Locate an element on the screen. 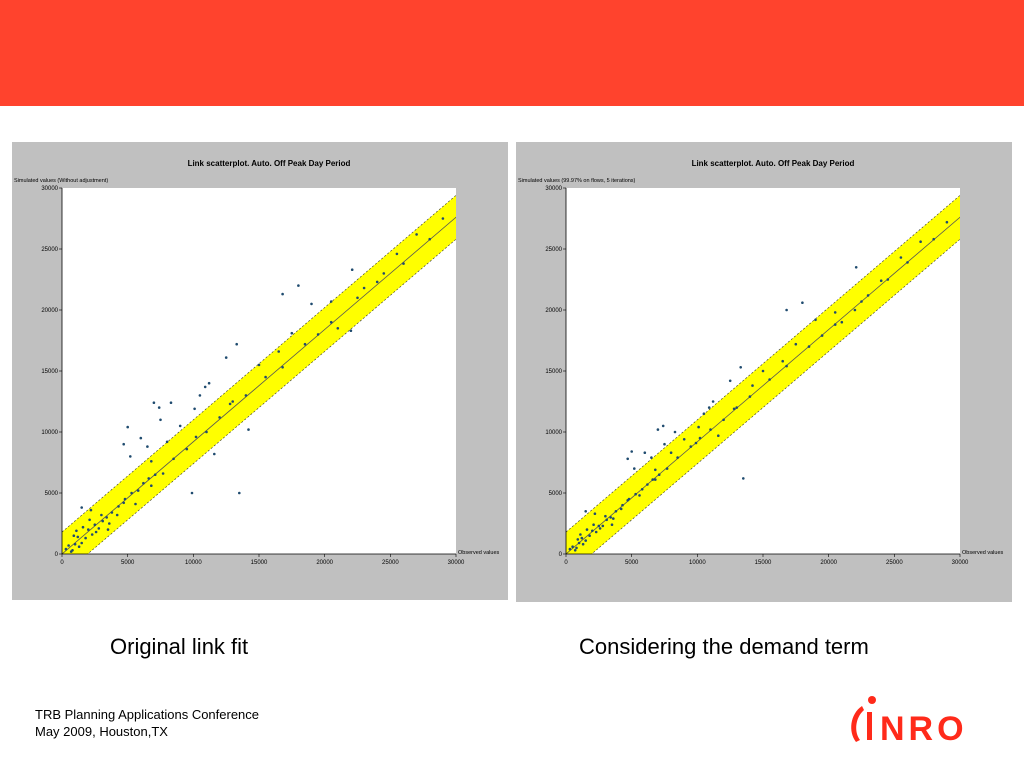  right-caption: Considering the demand term is located at coordinates (724, 646).